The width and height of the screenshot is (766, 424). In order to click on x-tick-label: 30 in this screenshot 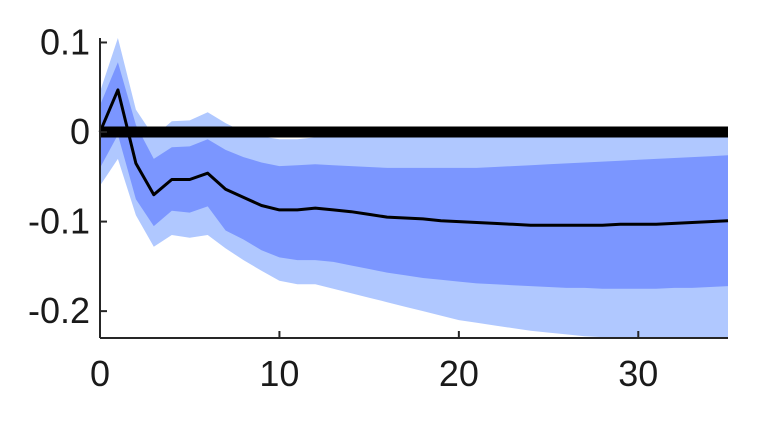, I will do `click(638, 373)`.